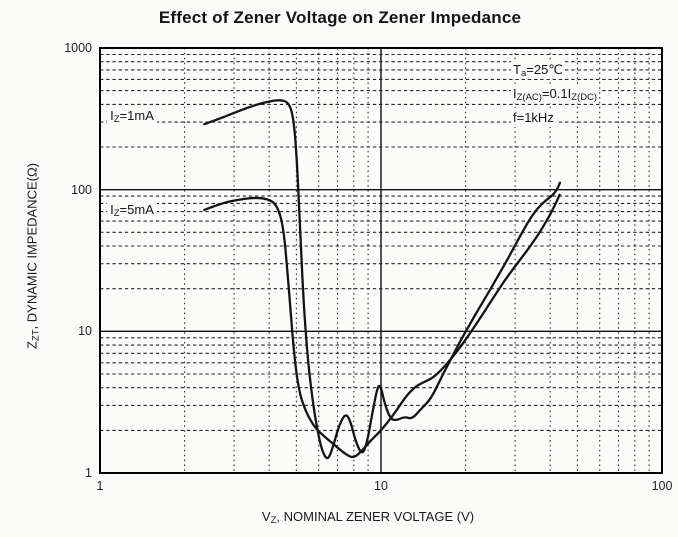 This screenshot has height=537, width=678. I want to click on test-conditions-block: Ta=25℃ IZ(AC)=0.1IZ(DC) f=1kHz, so click(555, 96).